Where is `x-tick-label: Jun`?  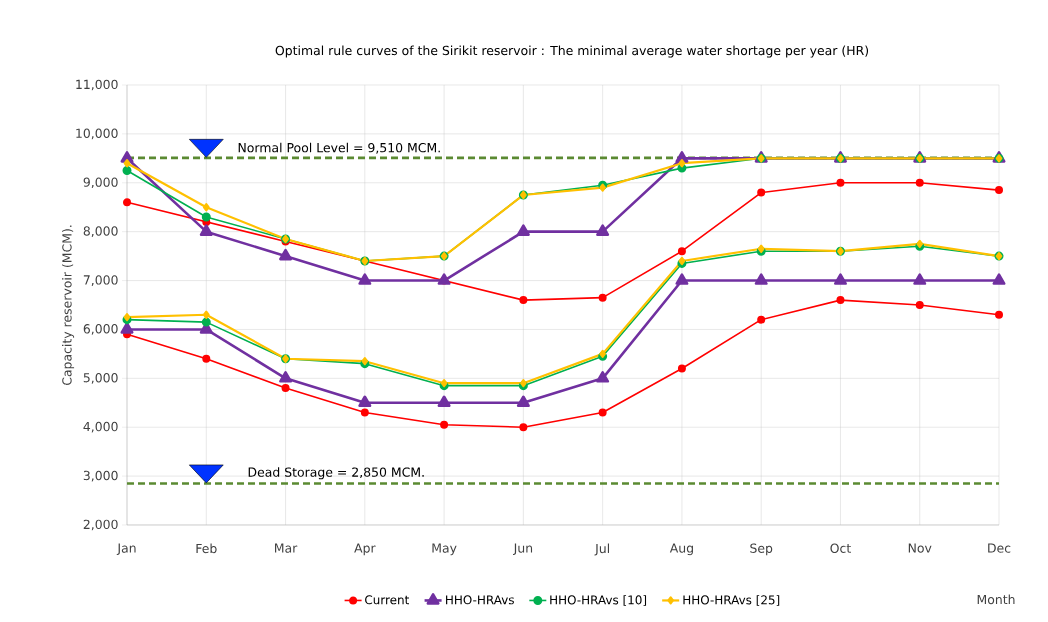
x-tick-label: Jun is located at coordinates (523, 549).